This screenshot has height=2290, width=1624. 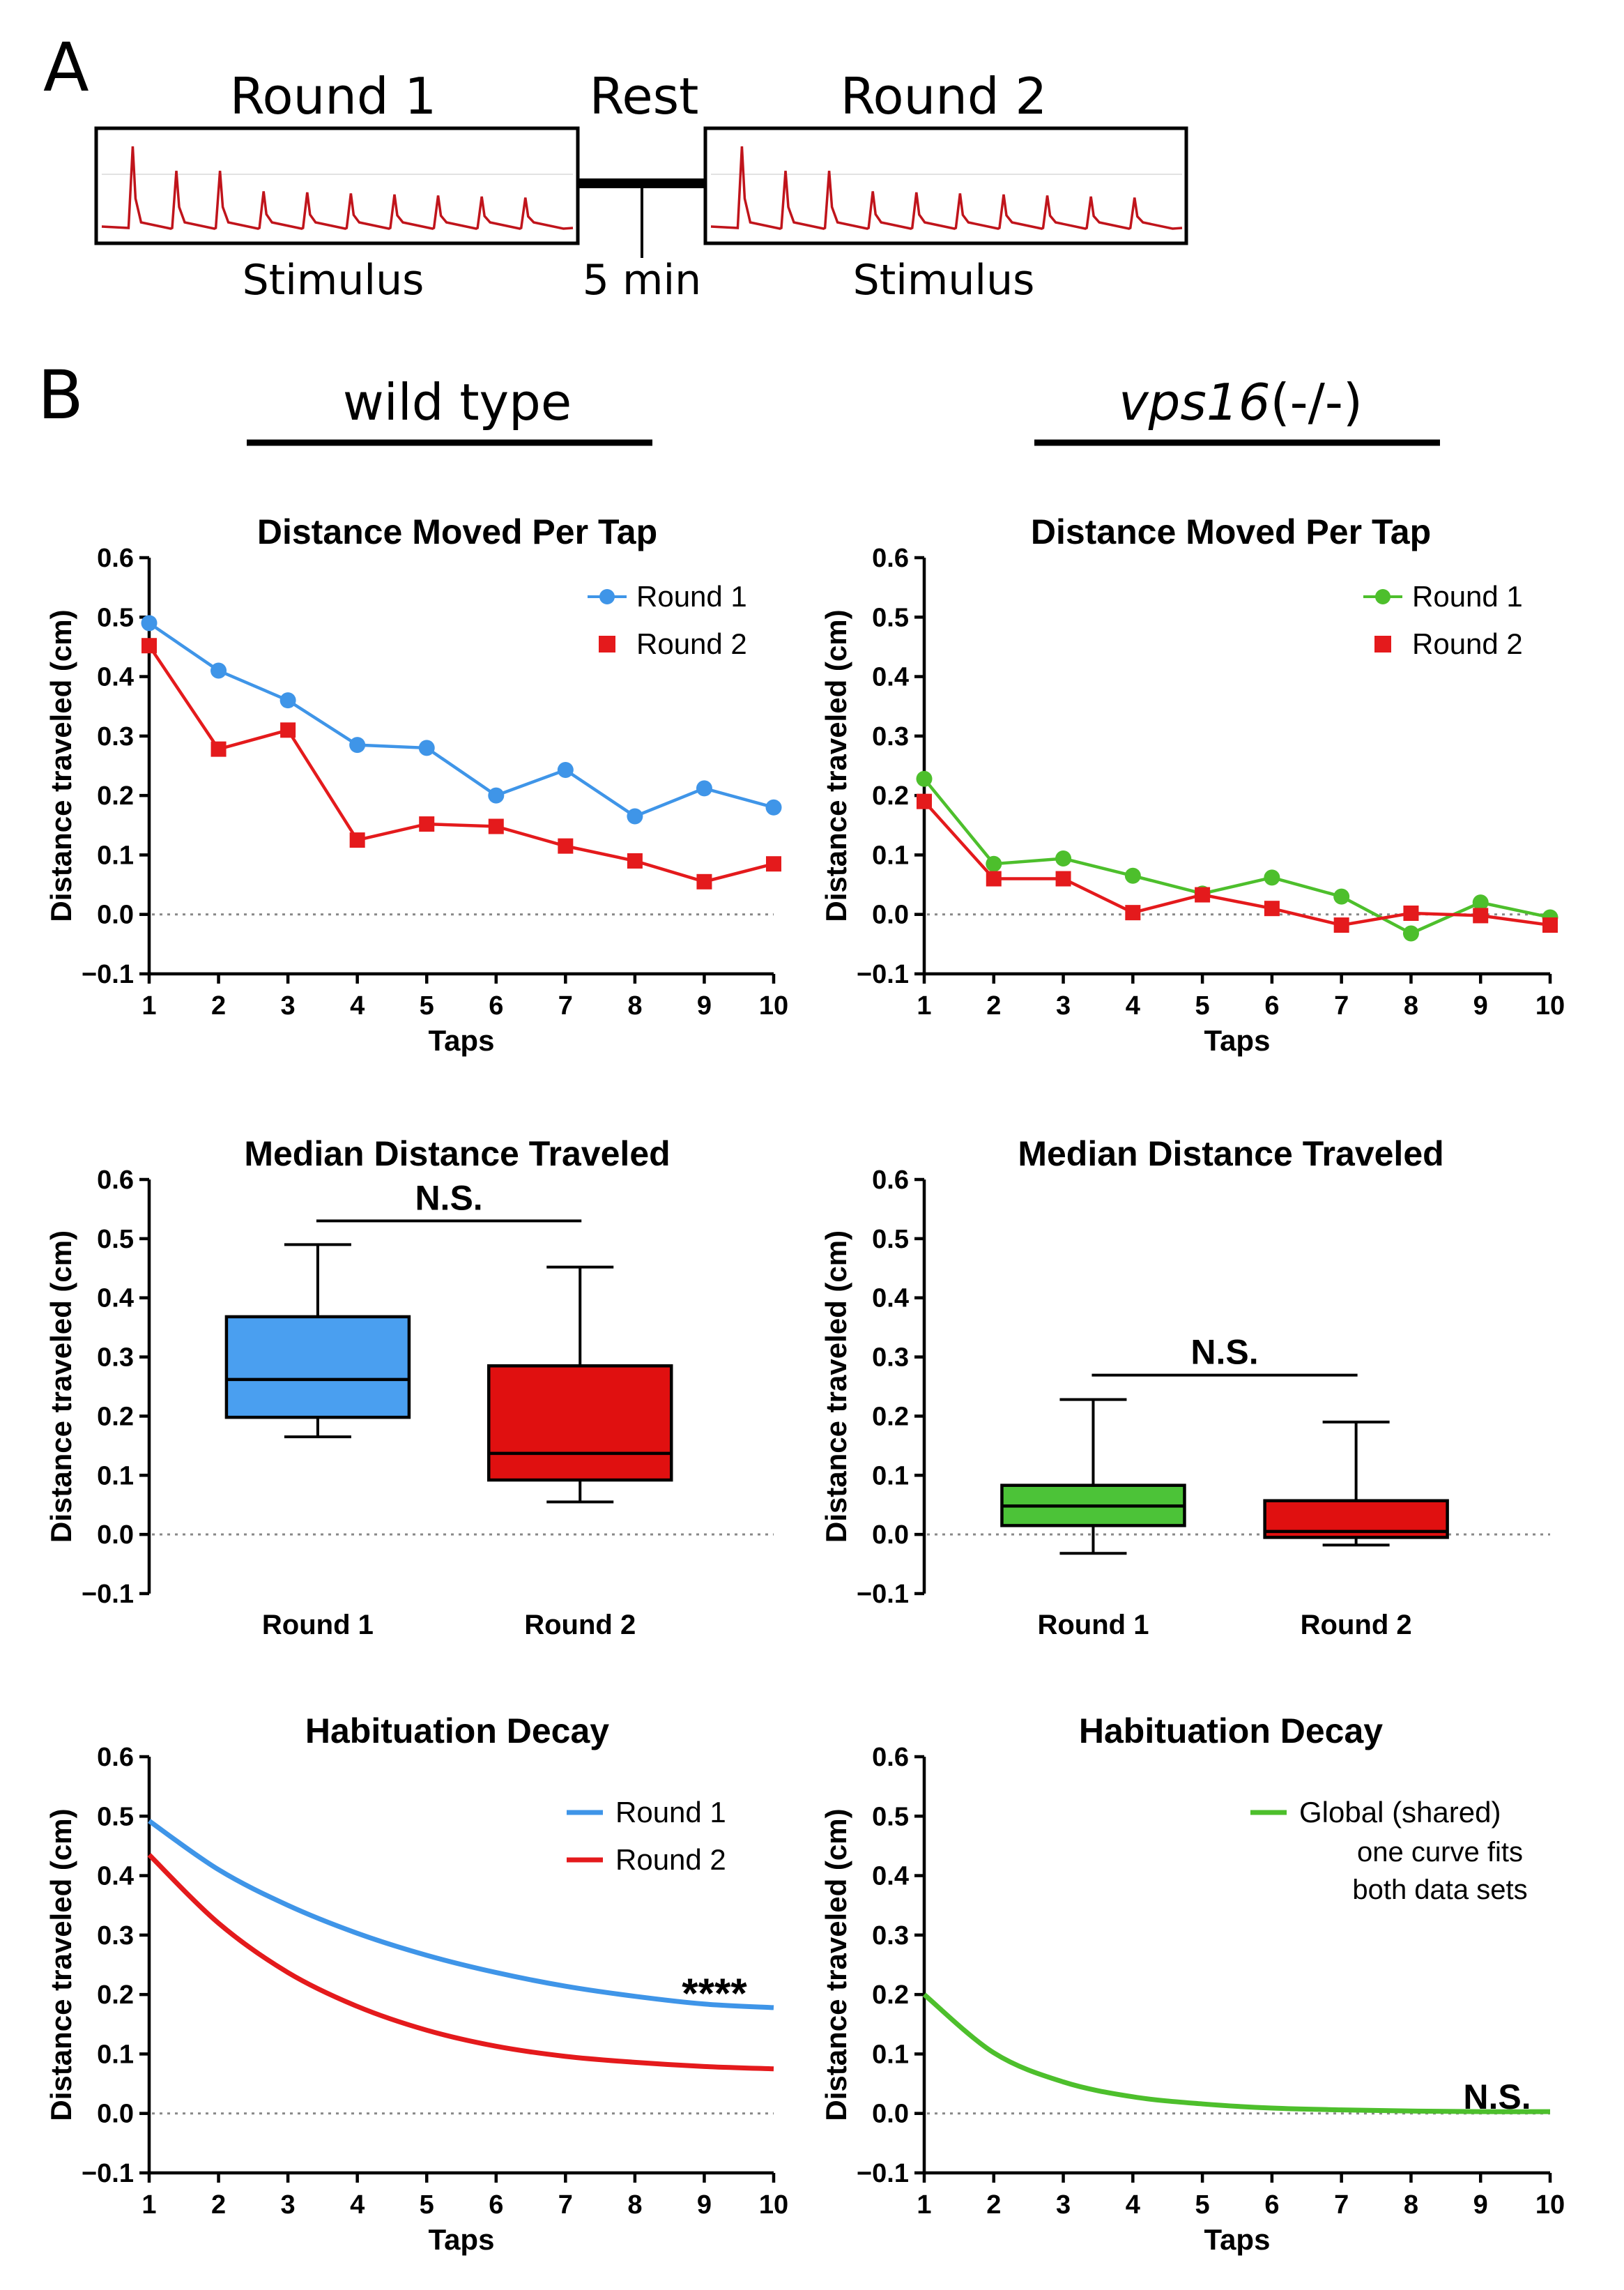 I want to click on x-tick-label: 3, so click(x=288, y=2205).